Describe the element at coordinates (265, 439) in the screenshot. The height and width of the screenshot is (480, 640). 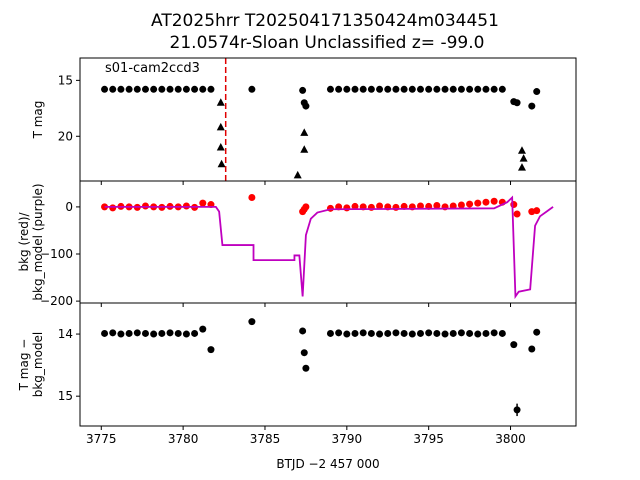
I see `x-tick-label: 3785` at that location.